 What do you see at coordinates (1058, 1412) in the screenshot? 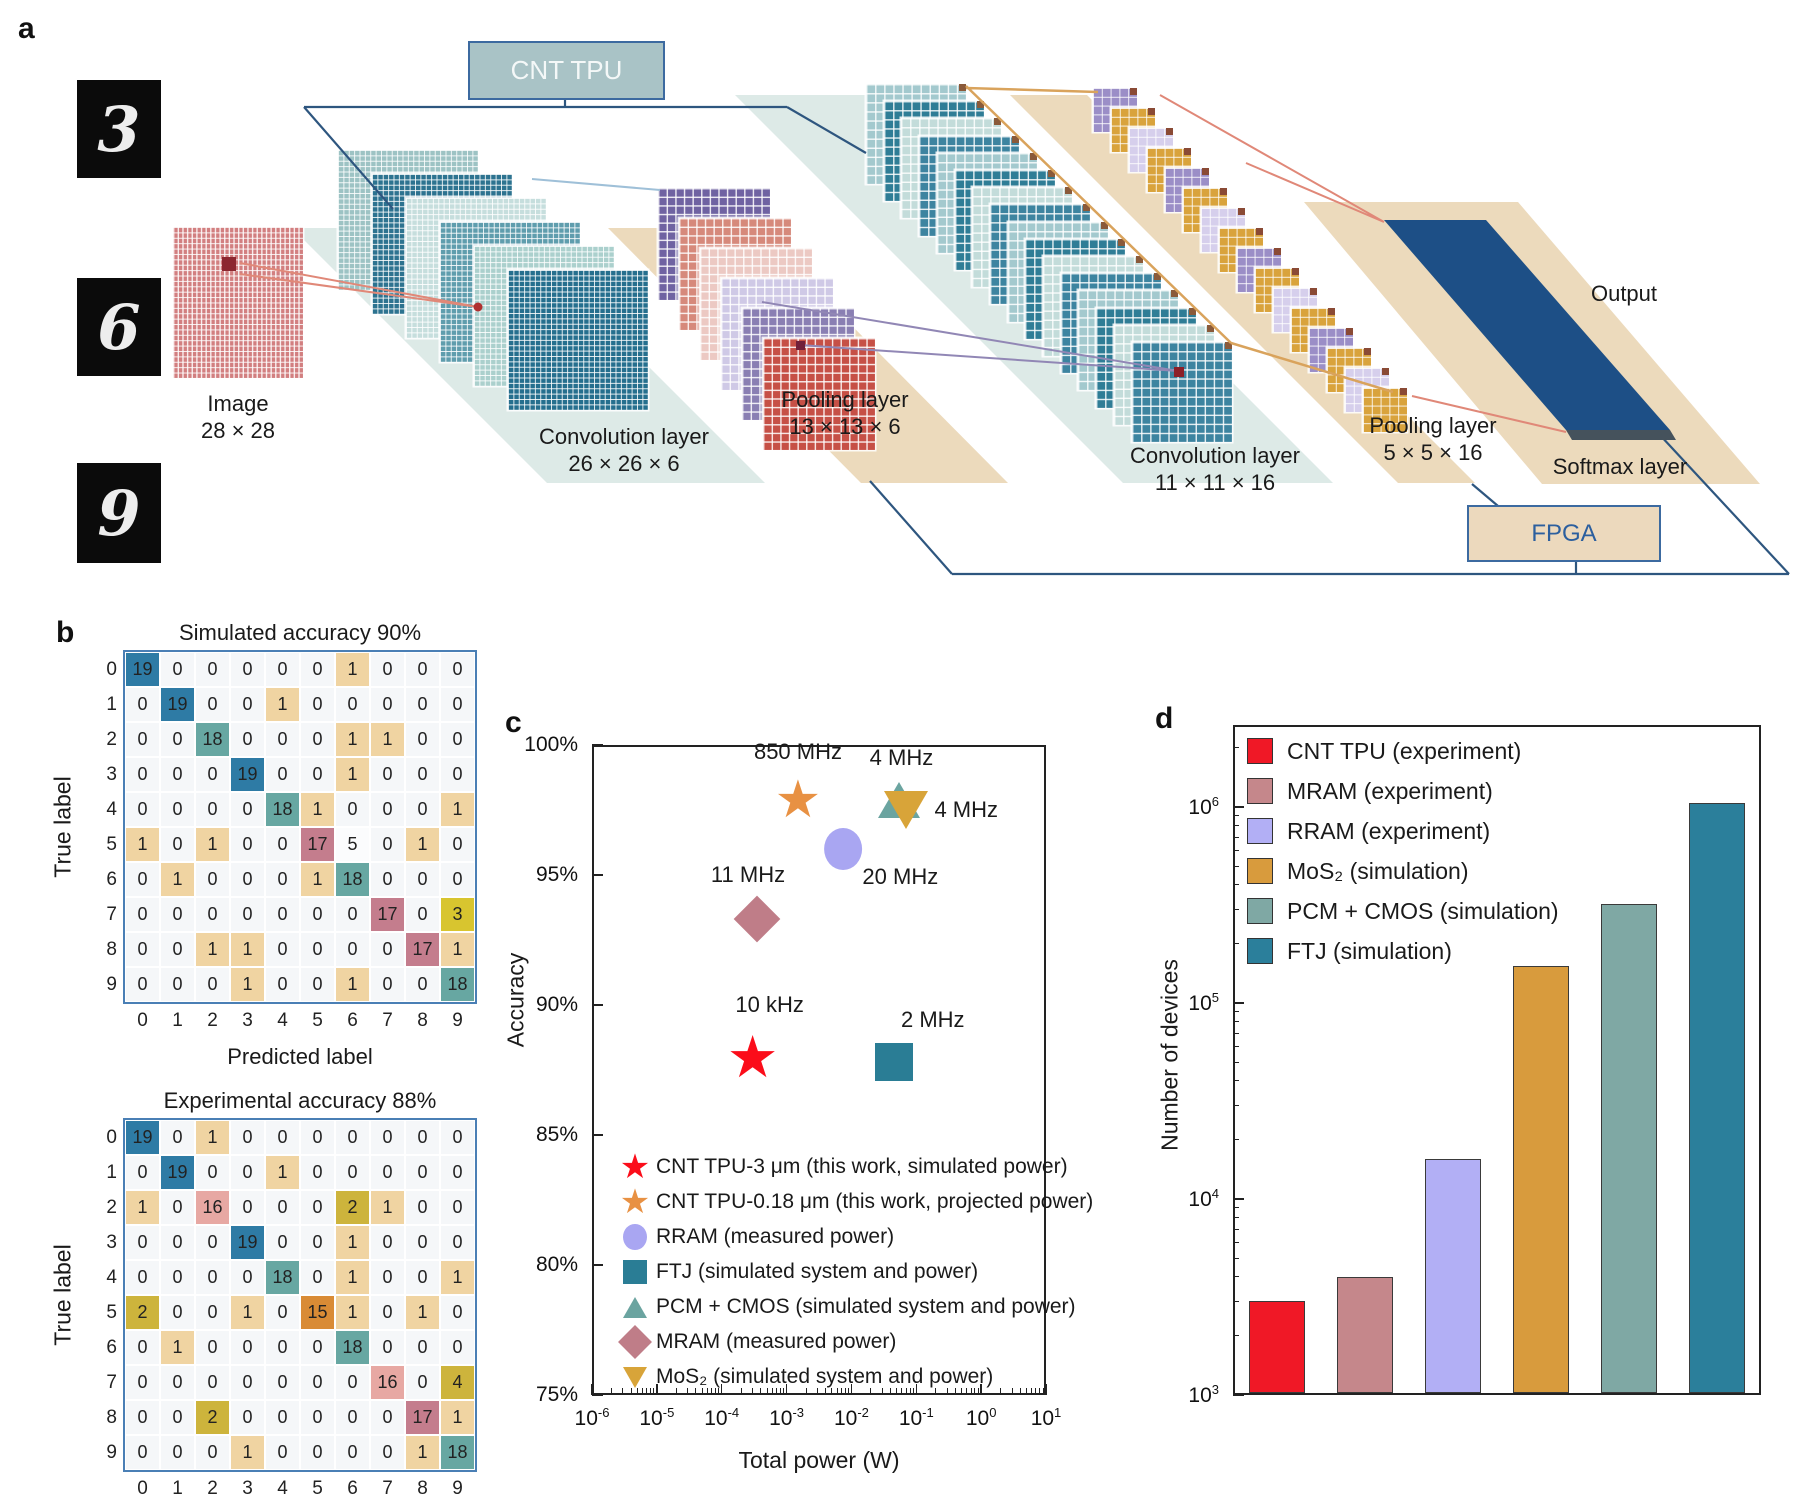
I see `decor: 1` at bounding box center [1058, 1412].